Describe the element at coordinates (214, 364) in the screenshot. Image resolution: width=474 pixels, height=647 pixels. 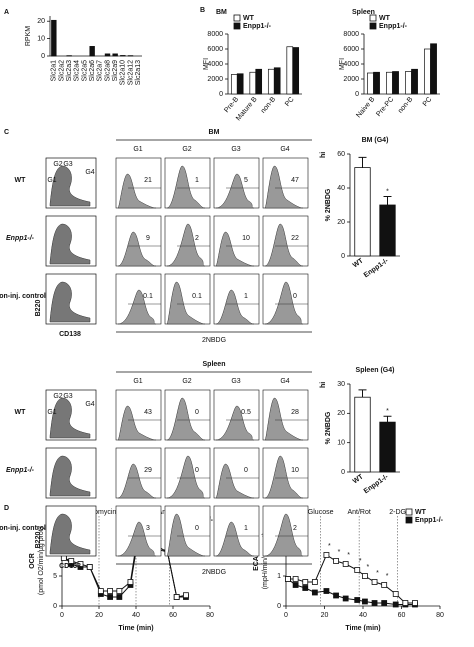
I see `section-title: Spleen` at that location.